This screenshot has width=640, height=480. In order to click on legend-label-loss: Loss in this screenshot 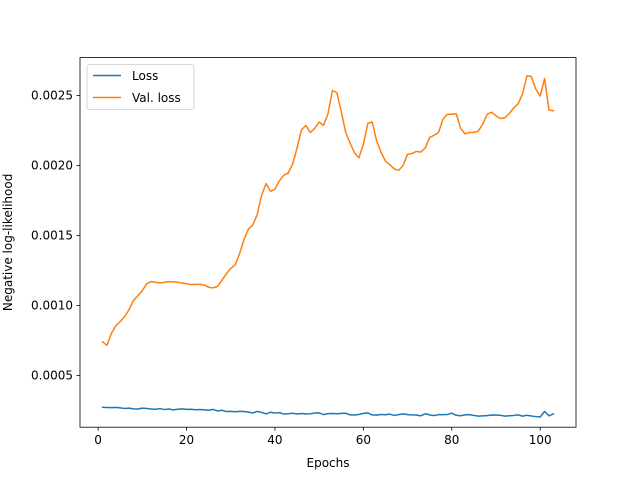, I will do `click(145, 76)`.